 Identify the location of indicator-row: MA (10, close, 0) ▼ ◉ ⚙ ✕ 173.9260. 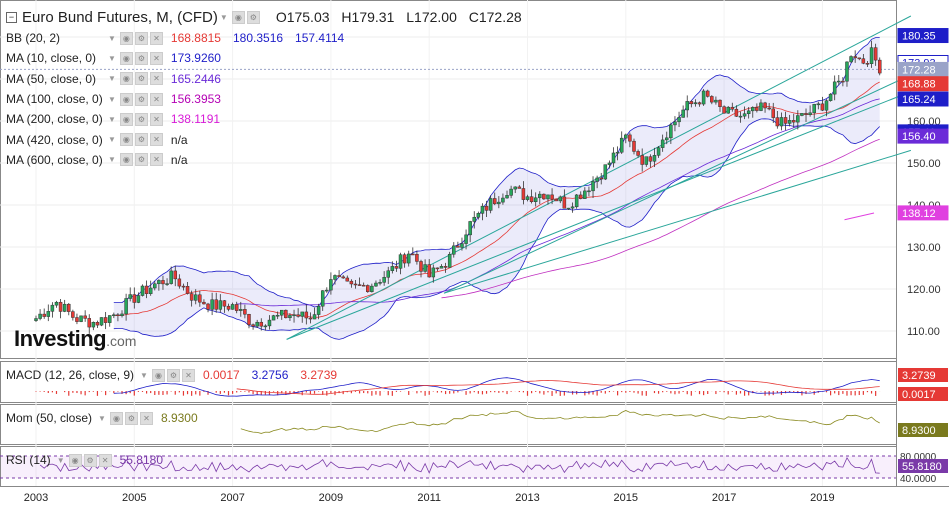
(268, 58).